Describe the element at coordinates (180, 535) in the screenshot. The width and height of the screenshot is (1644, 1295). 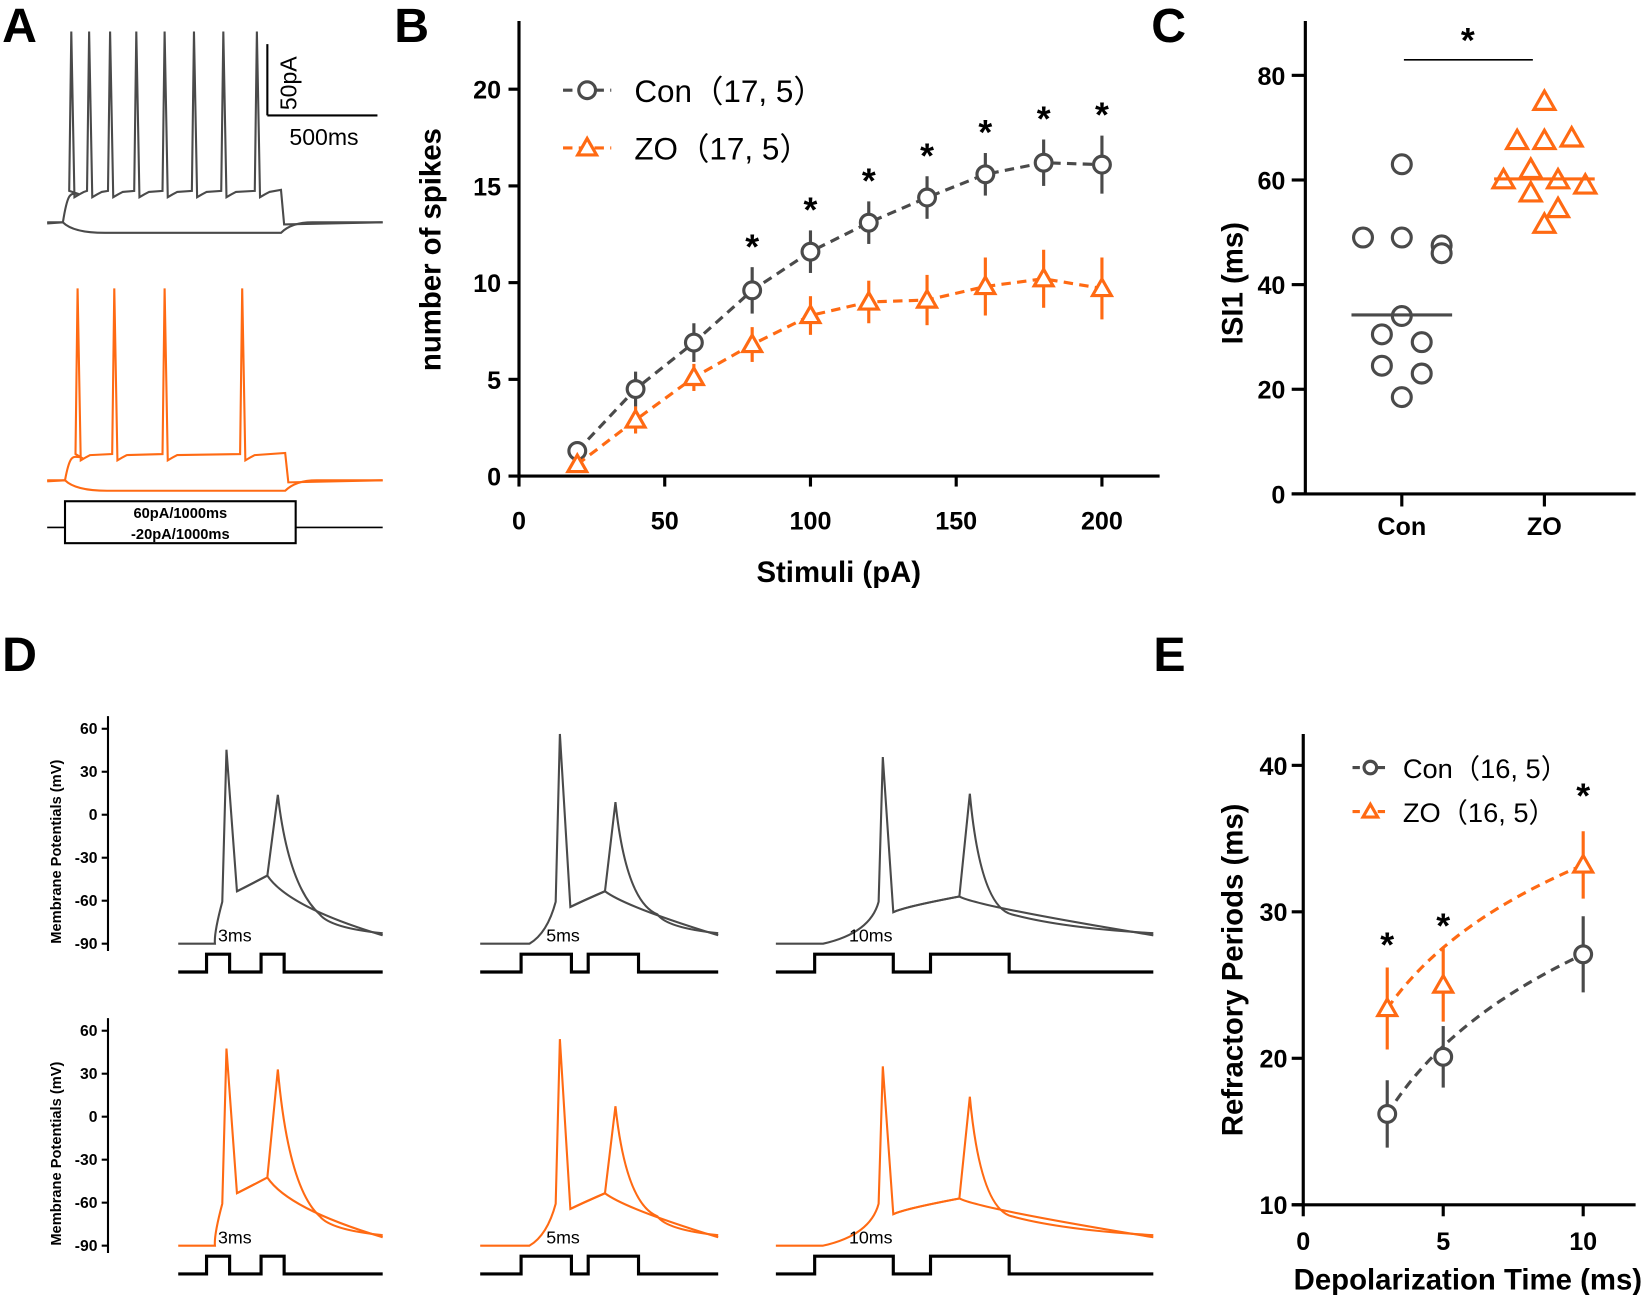
I see `stim-label-hyperpolarizing: -20pA/1000ms` at that location.